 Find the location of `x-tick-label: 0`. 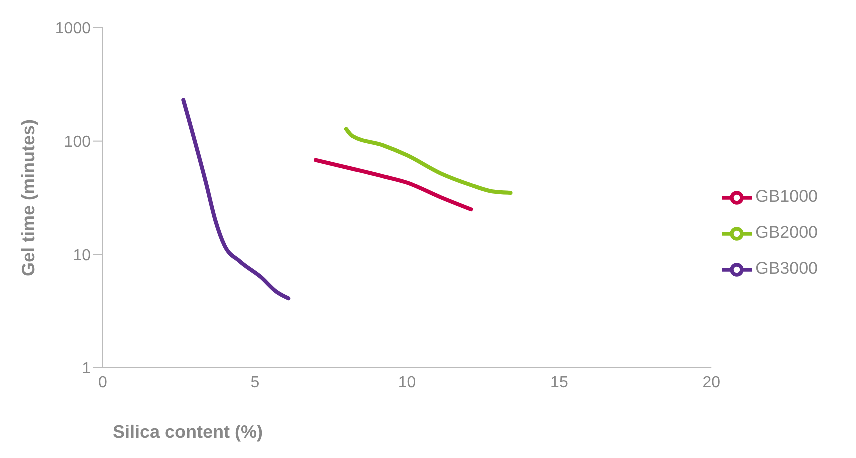

x-tick-label: 0 is located at coordinates (103, 383).